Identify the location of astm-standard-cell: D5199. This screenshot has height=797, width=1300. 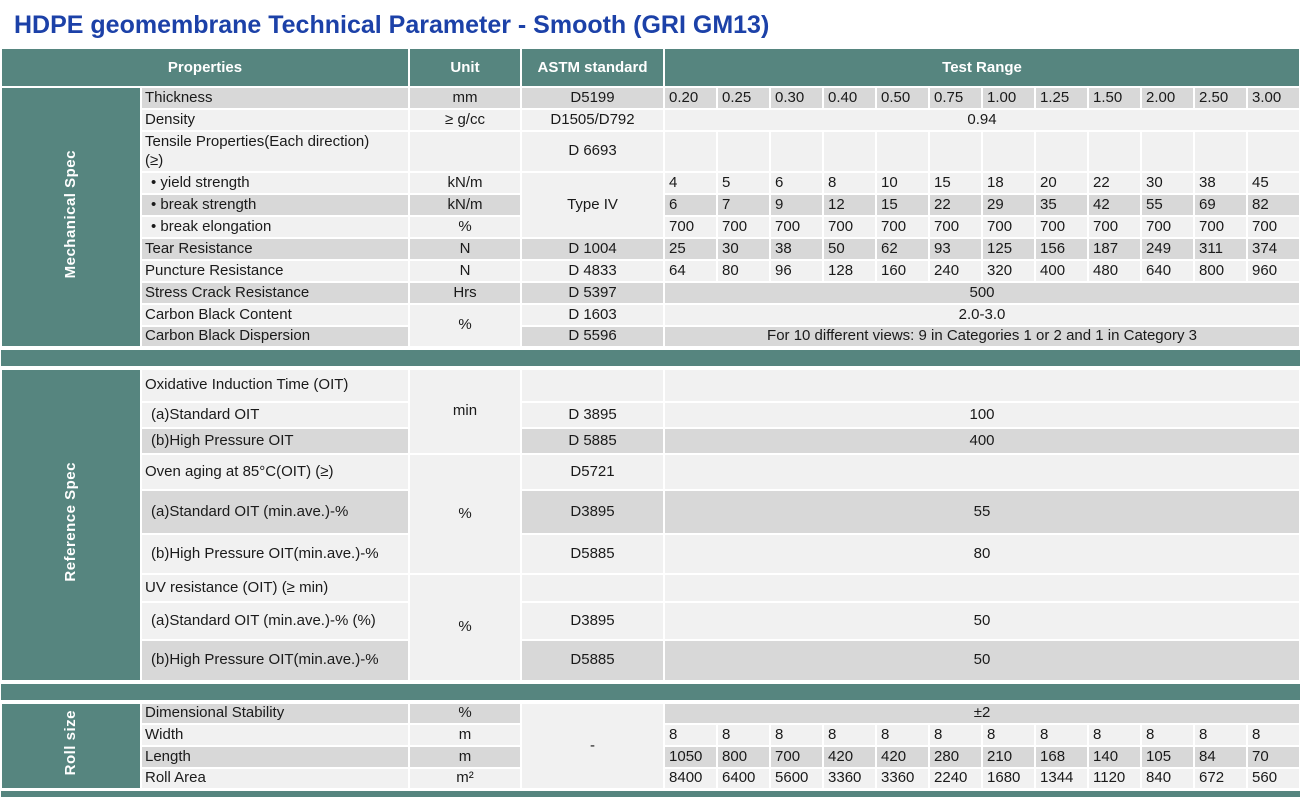
(593, 98).